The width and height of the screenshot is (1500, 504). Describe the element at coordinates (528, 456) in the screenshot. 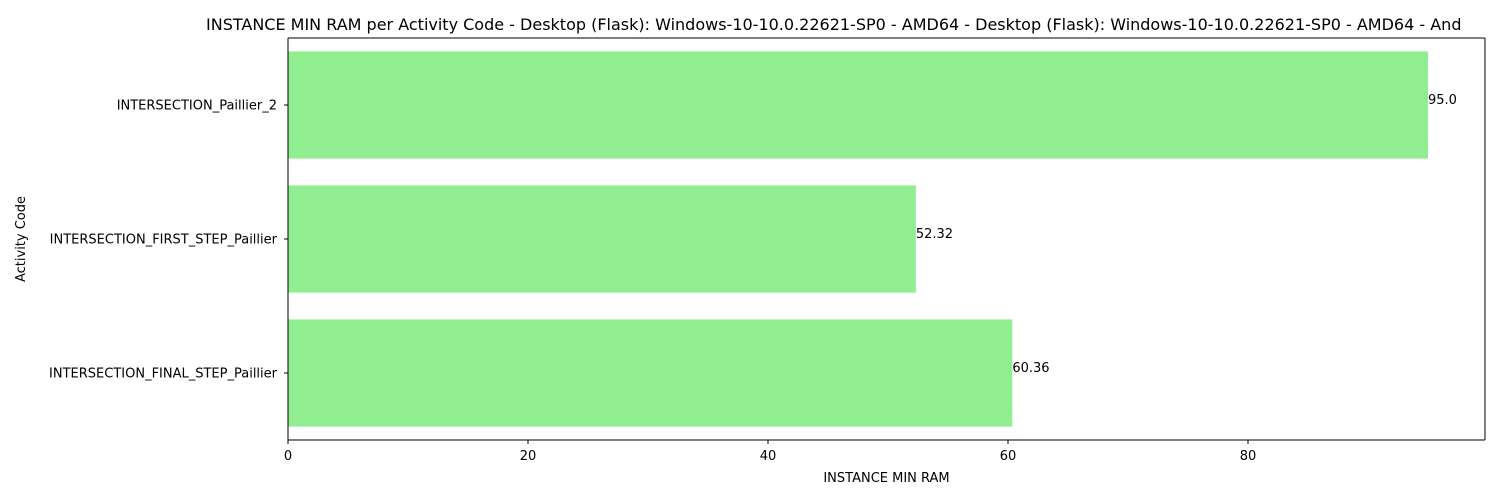

I see `x-tick-label: 20` at that location.